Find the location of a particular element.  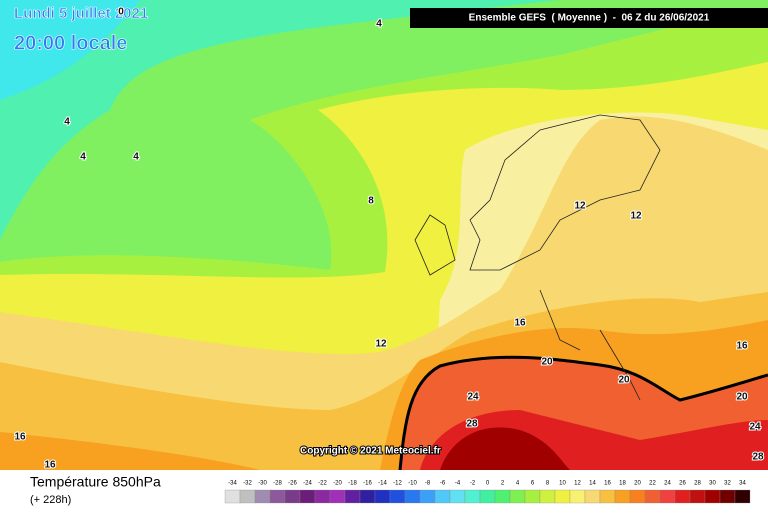

scale-label: 2 is located at coordinates (503, 484).